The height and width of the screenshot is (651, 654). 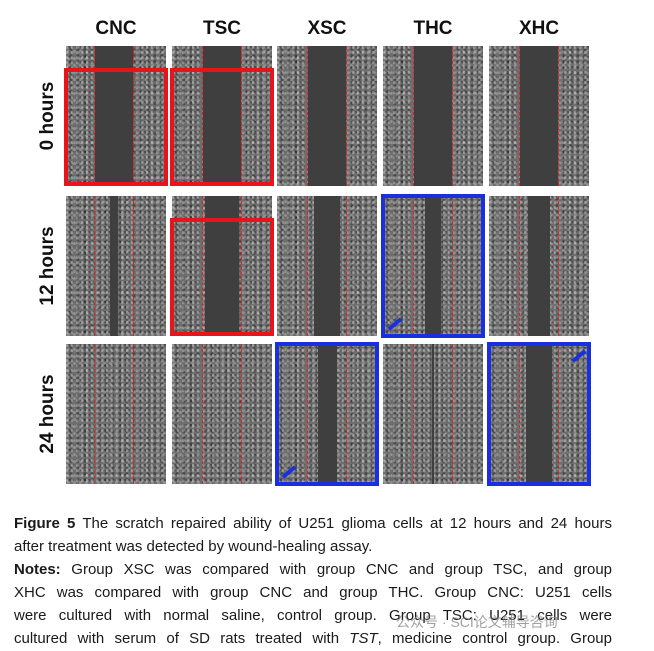 I want to click on micrograph-thc-24-hours, so click(x=433, y=414).